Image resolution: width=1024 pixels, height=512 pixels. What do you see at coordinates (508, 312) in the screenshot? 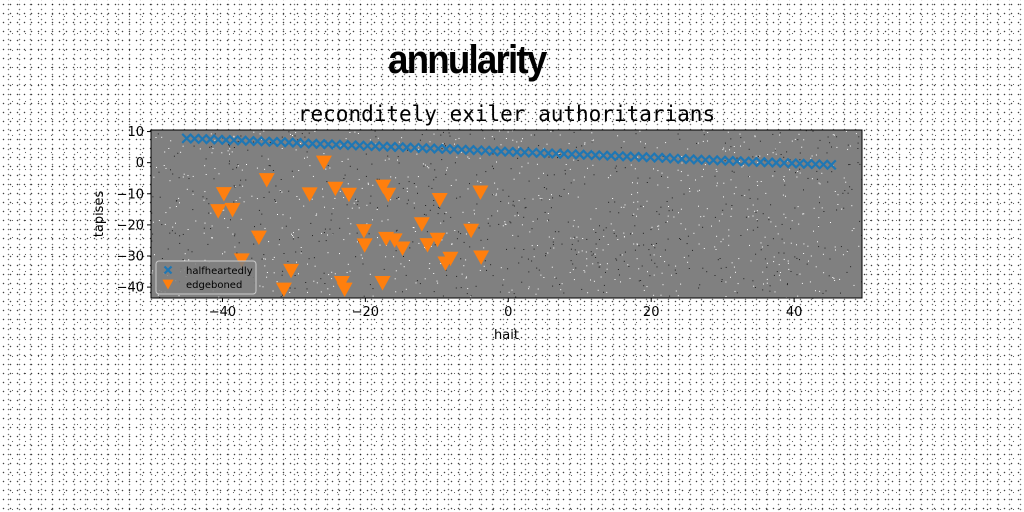
I see `x-tick-label: 0` at bounding box center [508, 312].